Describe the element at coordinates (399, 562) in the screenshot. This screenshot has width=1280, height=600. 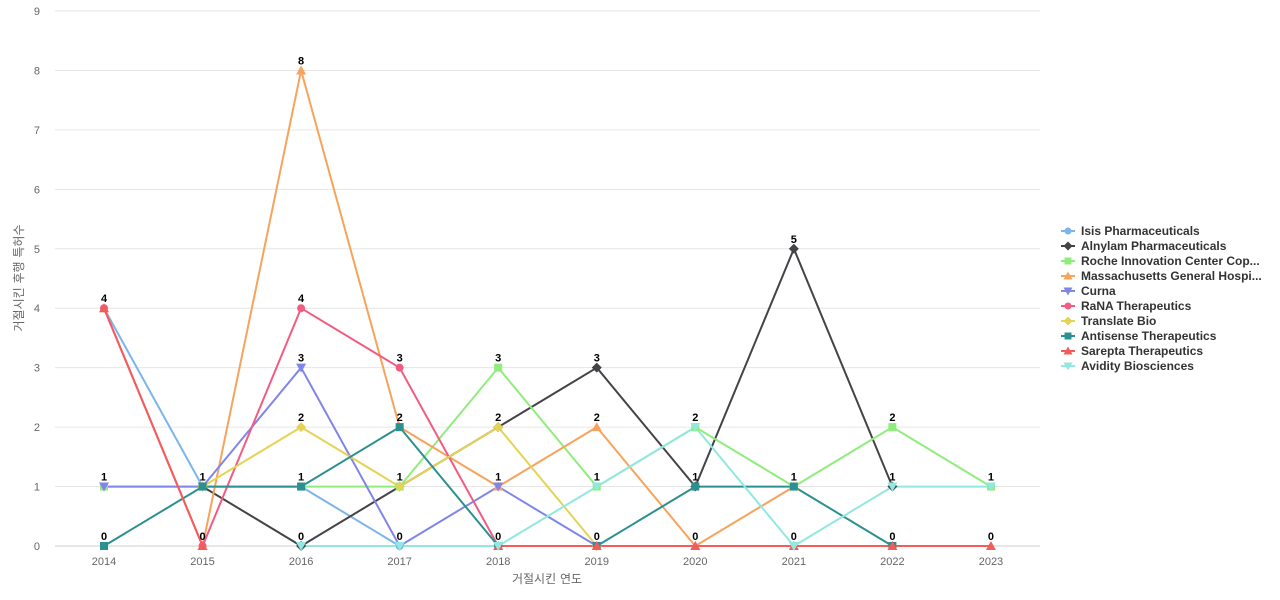
I see `x-tick-label: 2017` at that location.